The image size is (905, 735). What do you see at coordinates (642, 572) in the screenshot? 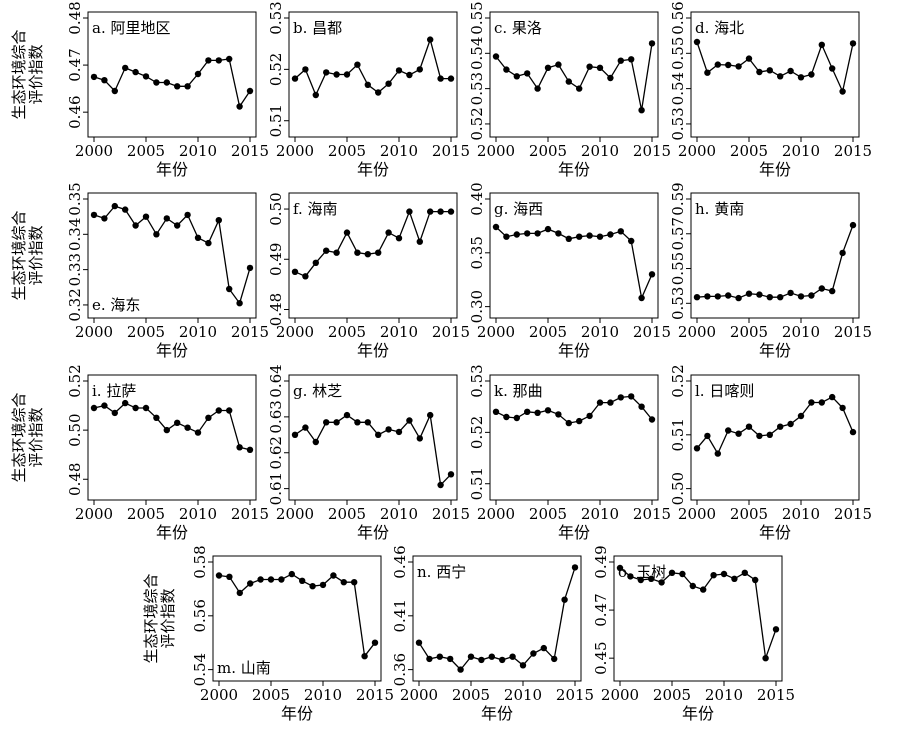
I see `panel-title: o. 玉树` at bounding box center [642, 572].